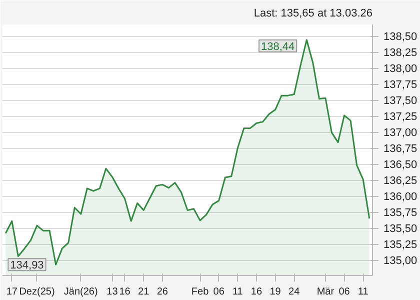  Describe the element at coordinates (401, 69) in the screenshot. I see `y-tick-label: 138,00` at that location.